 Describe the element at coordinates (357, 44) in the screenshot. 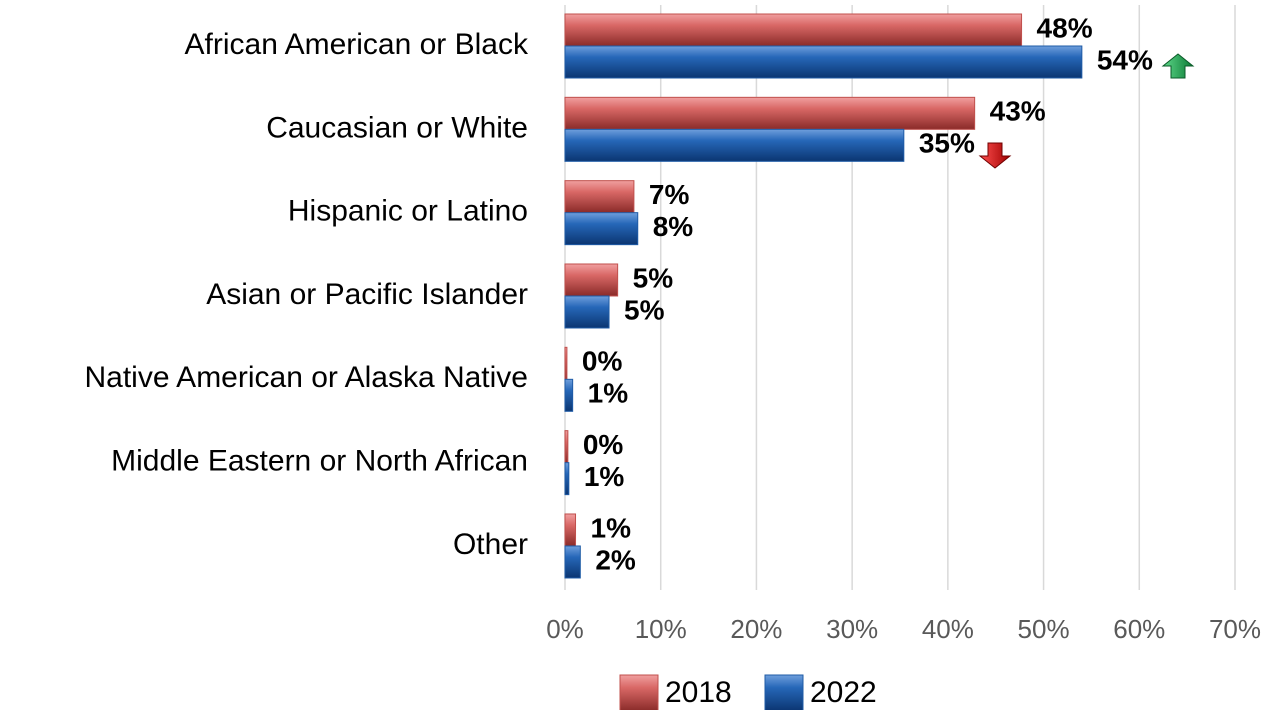

I see `category-label: African American or Black` at that location.